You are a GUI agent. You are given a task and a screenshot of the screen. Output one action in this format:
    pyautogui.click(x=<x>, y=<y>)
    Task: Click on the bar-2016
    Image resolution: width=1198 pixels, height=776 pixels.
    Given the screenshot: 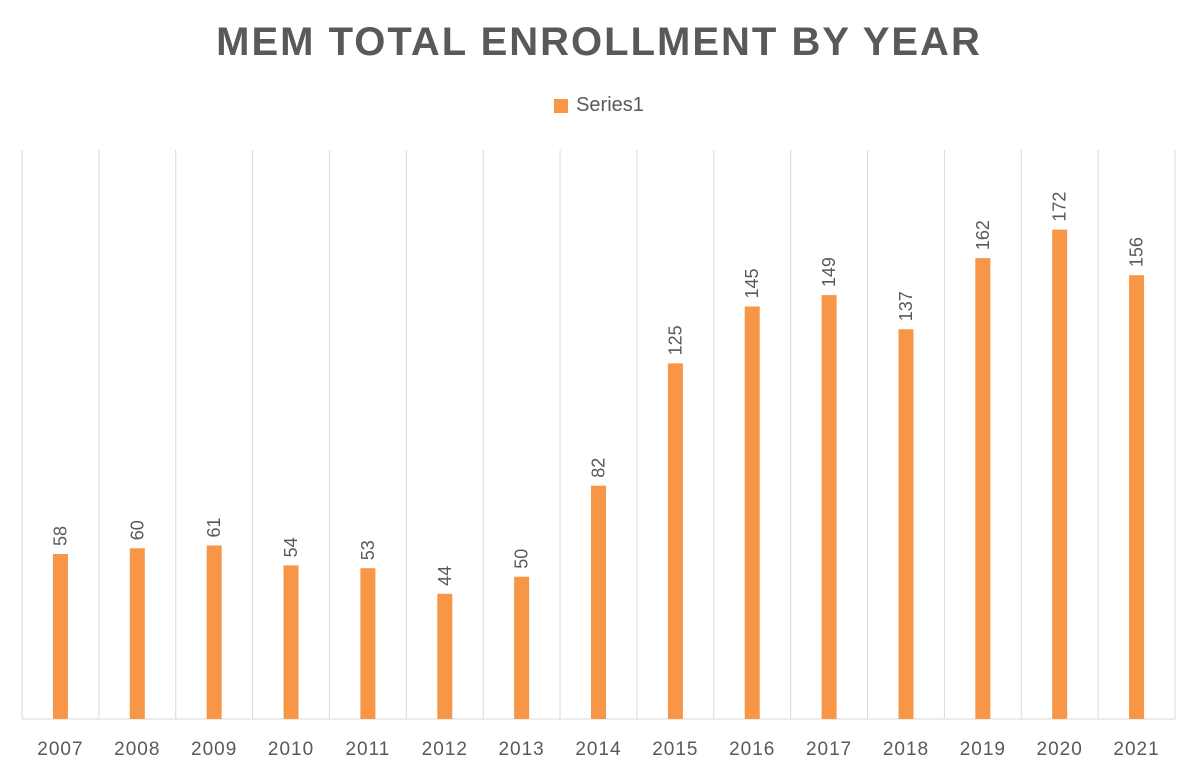 What is the action you would take?
    pyautogui.click(x=752, y=512)
    